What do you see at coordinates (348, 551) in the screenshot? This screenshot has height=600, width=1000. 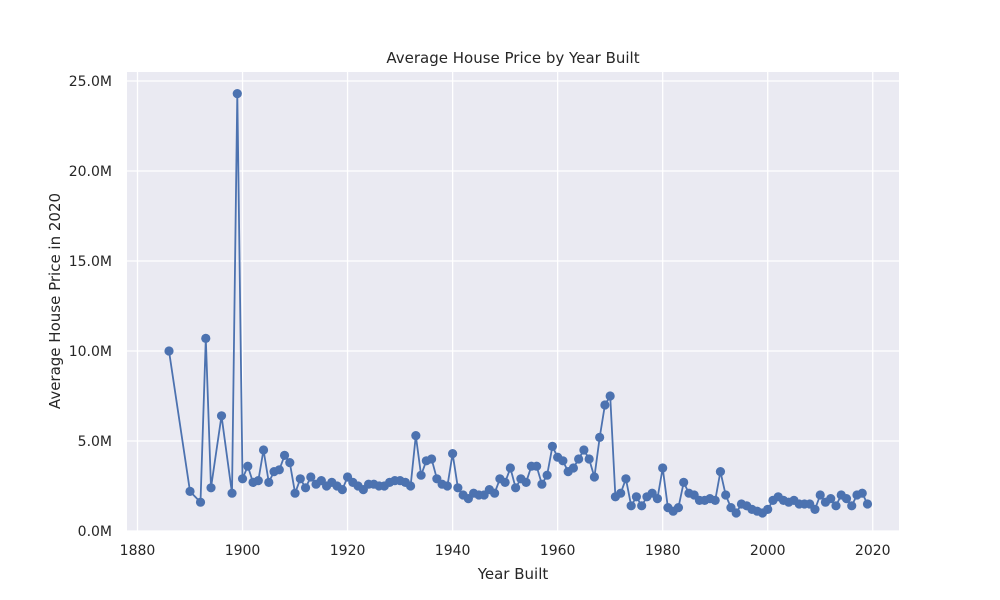 I see `x-tick-label: 1920` at bounding box center [348, 551].